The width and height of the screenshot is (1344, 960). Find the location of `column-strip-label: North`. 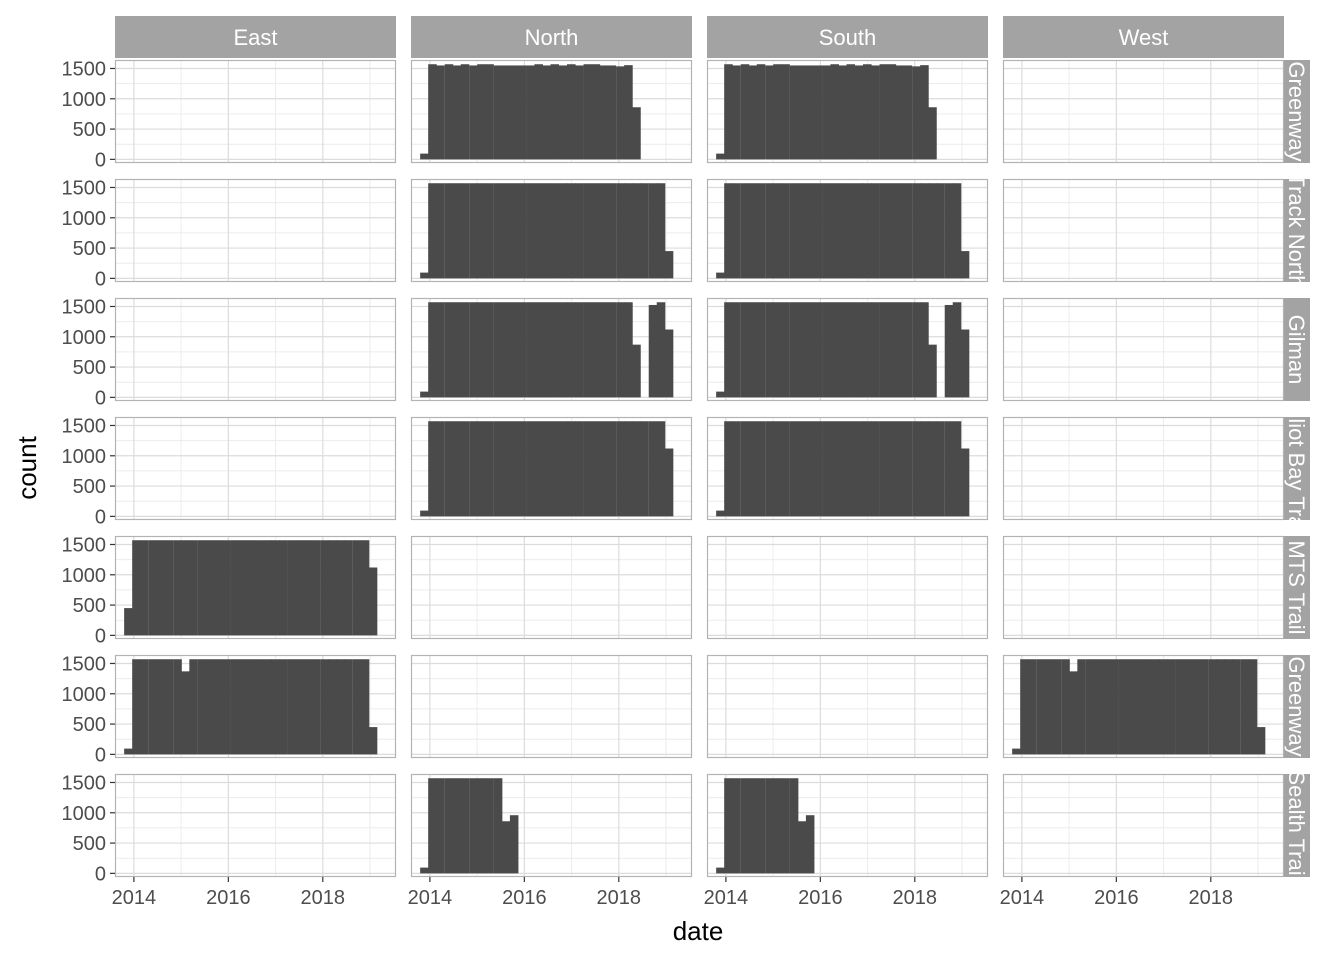

column-strip-label: North is located at coordinates (552, 37).